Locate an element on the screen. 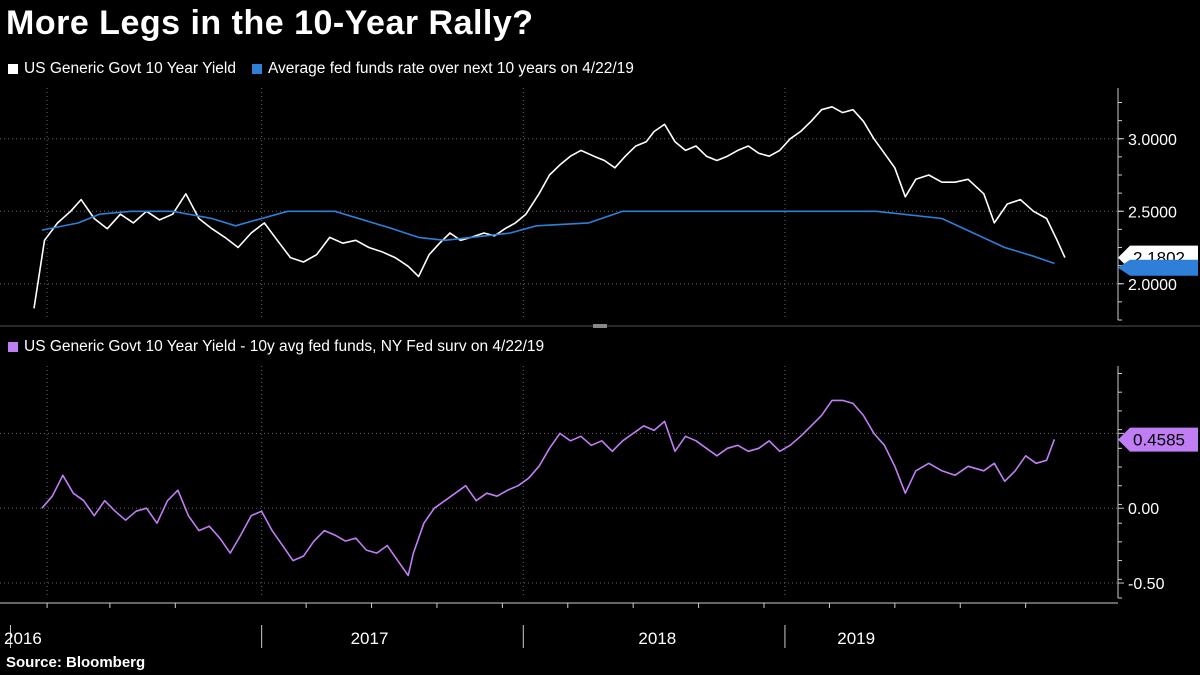  x-label-2019: 2019 is located at coordinates (856, 638).